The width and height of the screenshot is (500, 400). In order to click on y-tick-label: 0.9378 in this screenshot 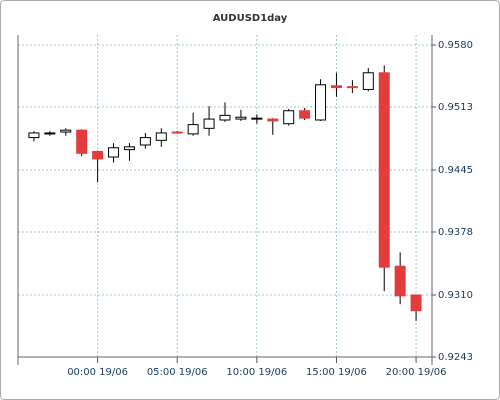, I will do `click(455, 232)`.